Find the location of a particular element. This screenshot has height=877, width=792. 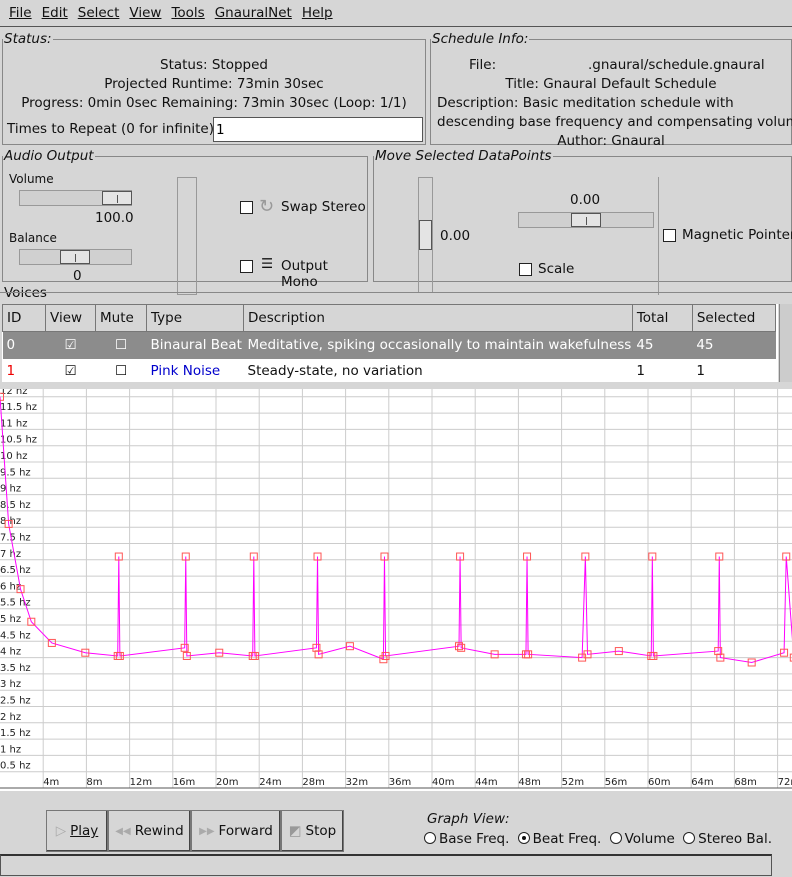

y-tick-label: 8 hz is located at coordinates (10, 521).